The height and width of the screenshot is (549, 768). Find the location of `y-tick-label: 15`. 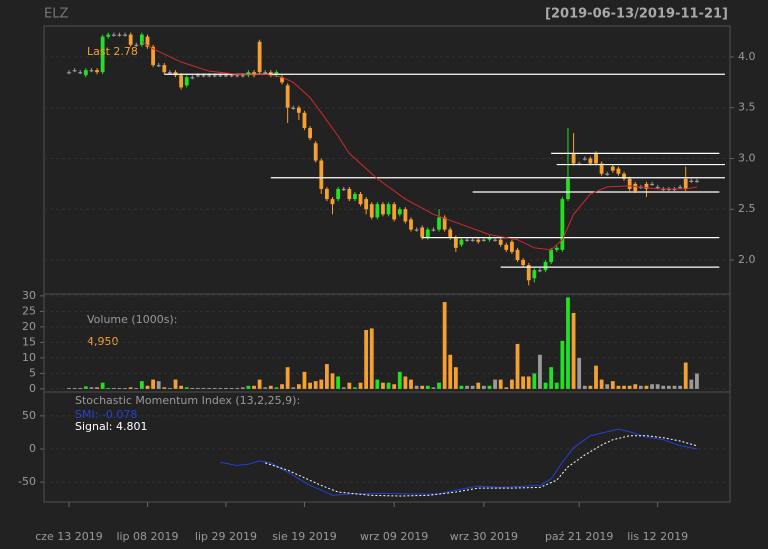

y-tick-label: 15 is located at coordinates (29, 341).